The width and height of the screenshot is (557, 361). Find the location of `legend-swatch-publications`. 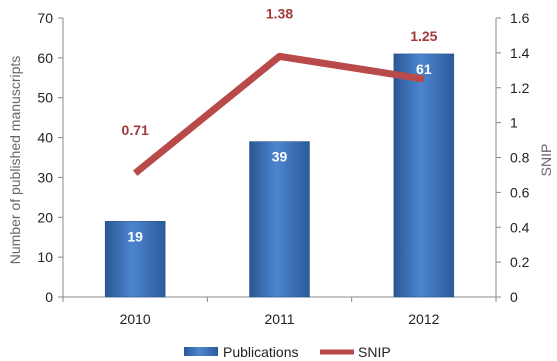

legend-swatch-publications is located at coordinates (201, 351).